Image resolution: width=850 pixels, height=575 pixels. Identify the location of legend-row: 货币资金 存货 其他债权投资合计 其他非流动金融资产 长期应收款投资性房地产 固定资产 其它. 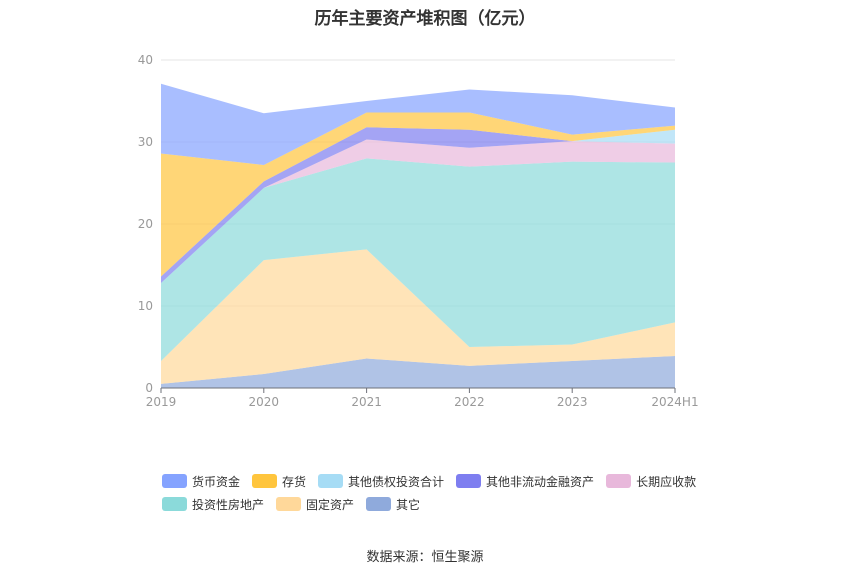
(442, 496).